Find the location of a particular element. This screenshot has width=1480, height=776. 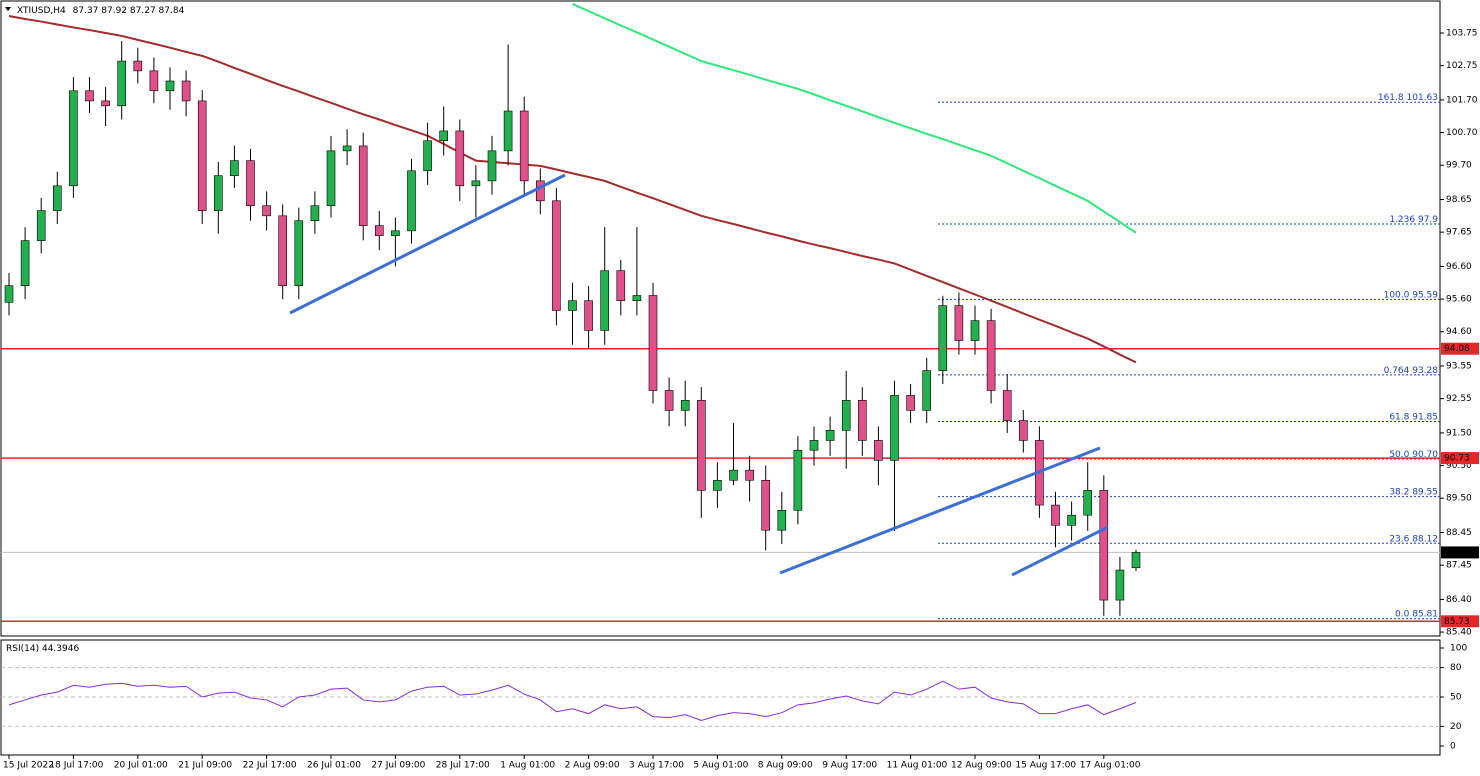

fib-level: 0.764 is located at coordinates (1397, 370).